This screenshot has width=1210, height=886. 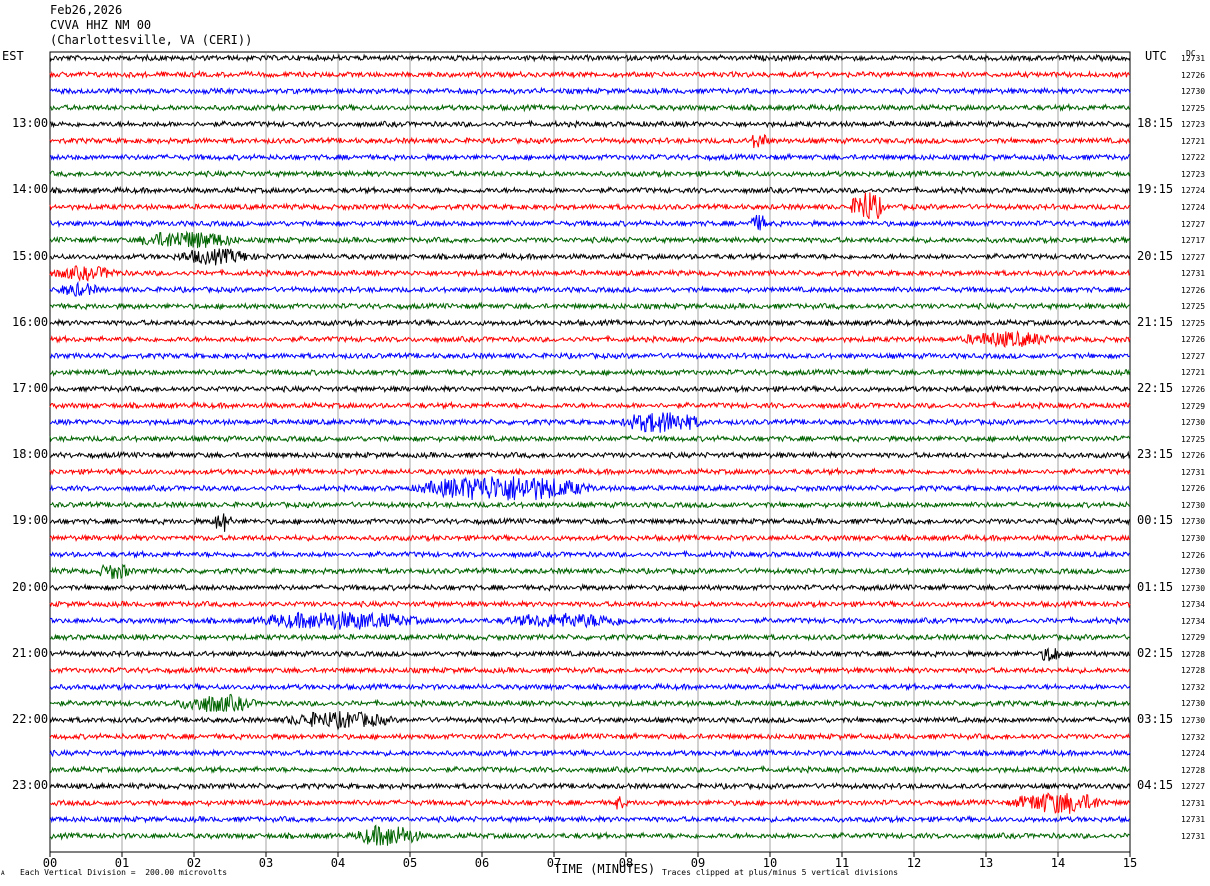 What do you see at coordinates (626, 863) in the screenshot?
I see `x-tick-label: 08` at bounding box center [626, 863].